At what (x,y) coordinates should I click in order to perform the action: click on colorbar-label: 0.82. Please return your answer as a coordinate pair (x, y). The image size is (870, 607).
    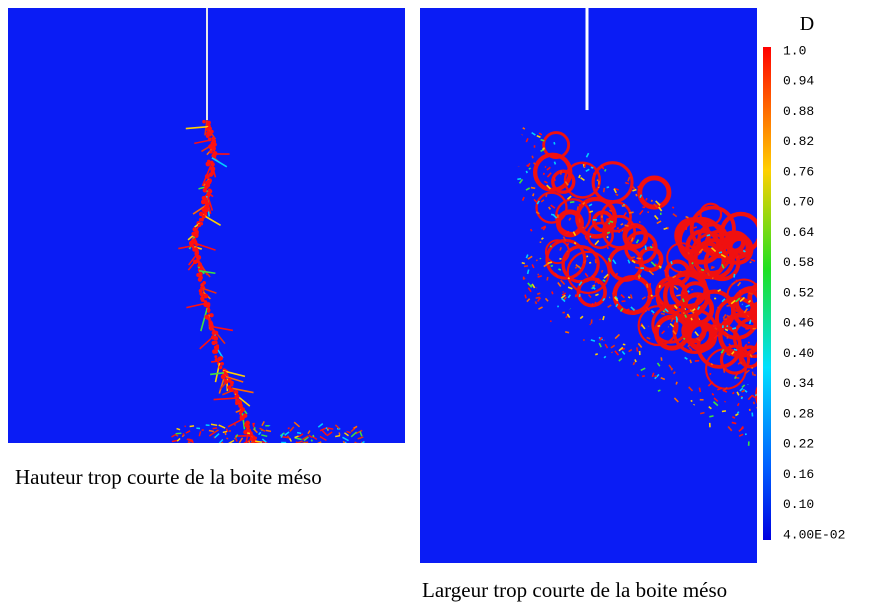
    Looking at the image, I should click on (798, 141).